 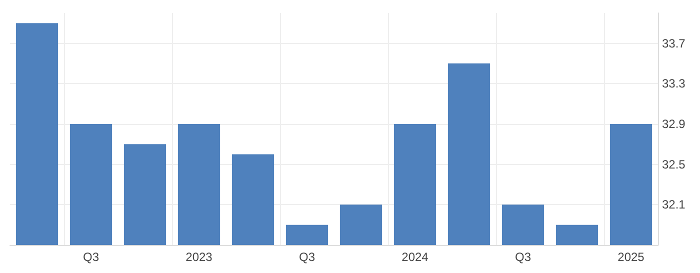 What do you see at coordinates (674, 205) in the screenshot?
I see `y-tick-label: 32.1` at bounding box center [674, 205].